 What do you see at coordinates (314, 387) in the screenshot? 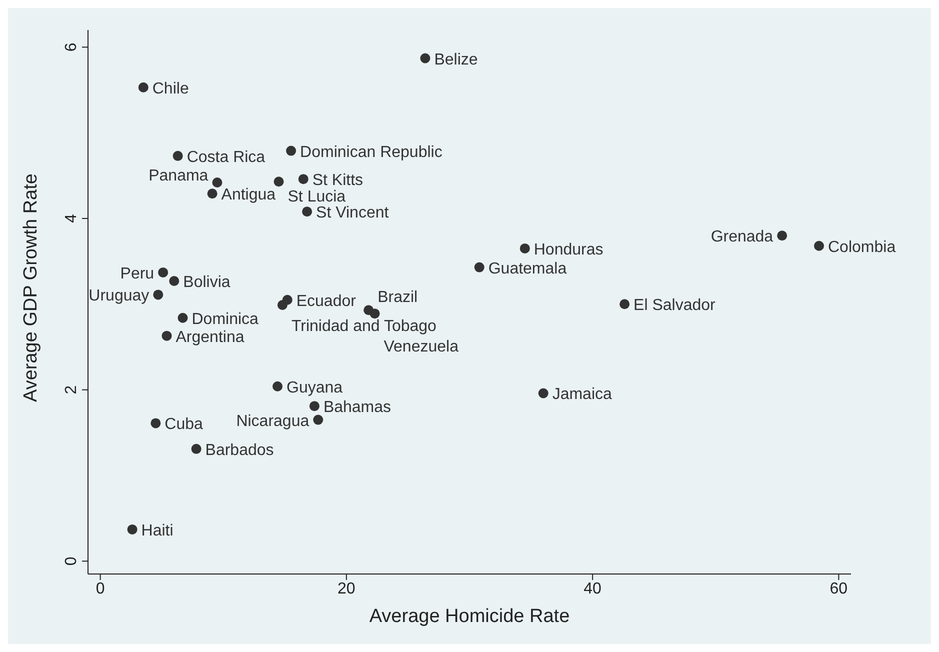
I see `annotation: Guyana` at bounding box center [314, 387].